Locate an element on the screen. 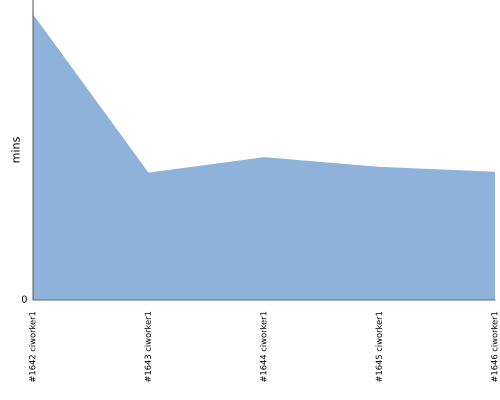 The height and width of the screenshot is (400, 500). text: 0 is located at coordinates (24, 299).